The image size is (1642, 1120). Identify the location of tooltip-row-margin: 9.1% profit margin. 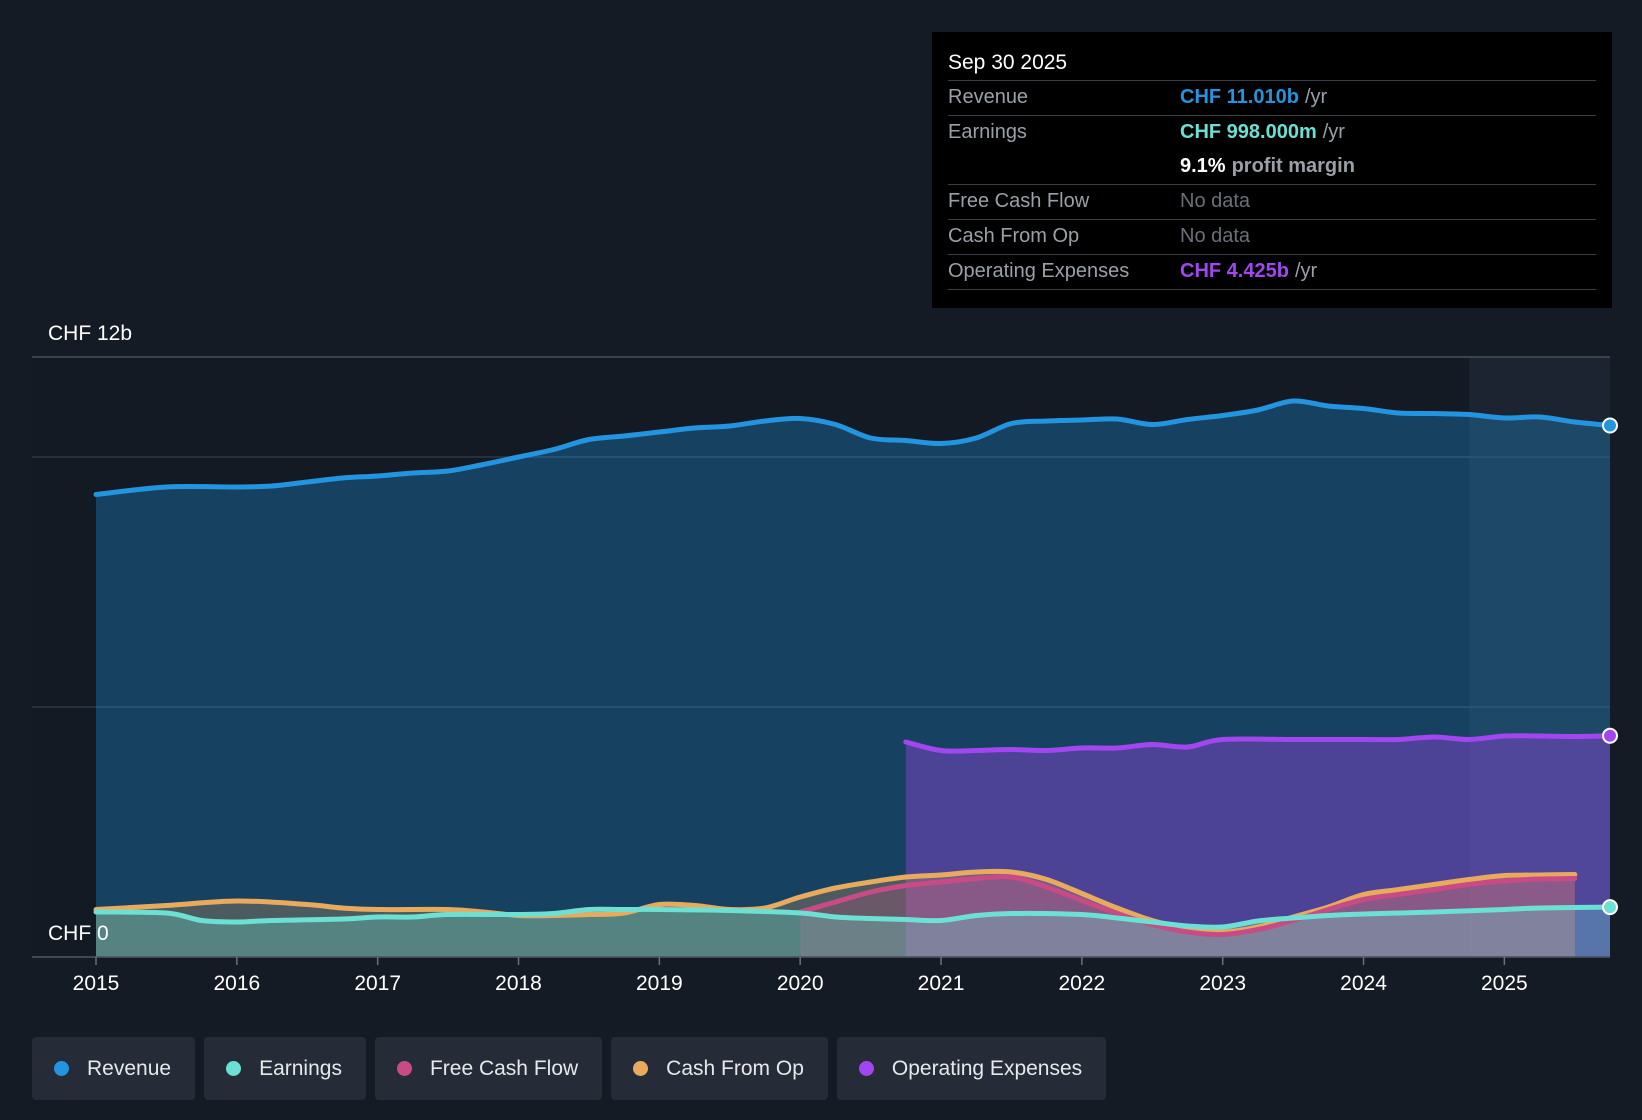
(1272, 167).